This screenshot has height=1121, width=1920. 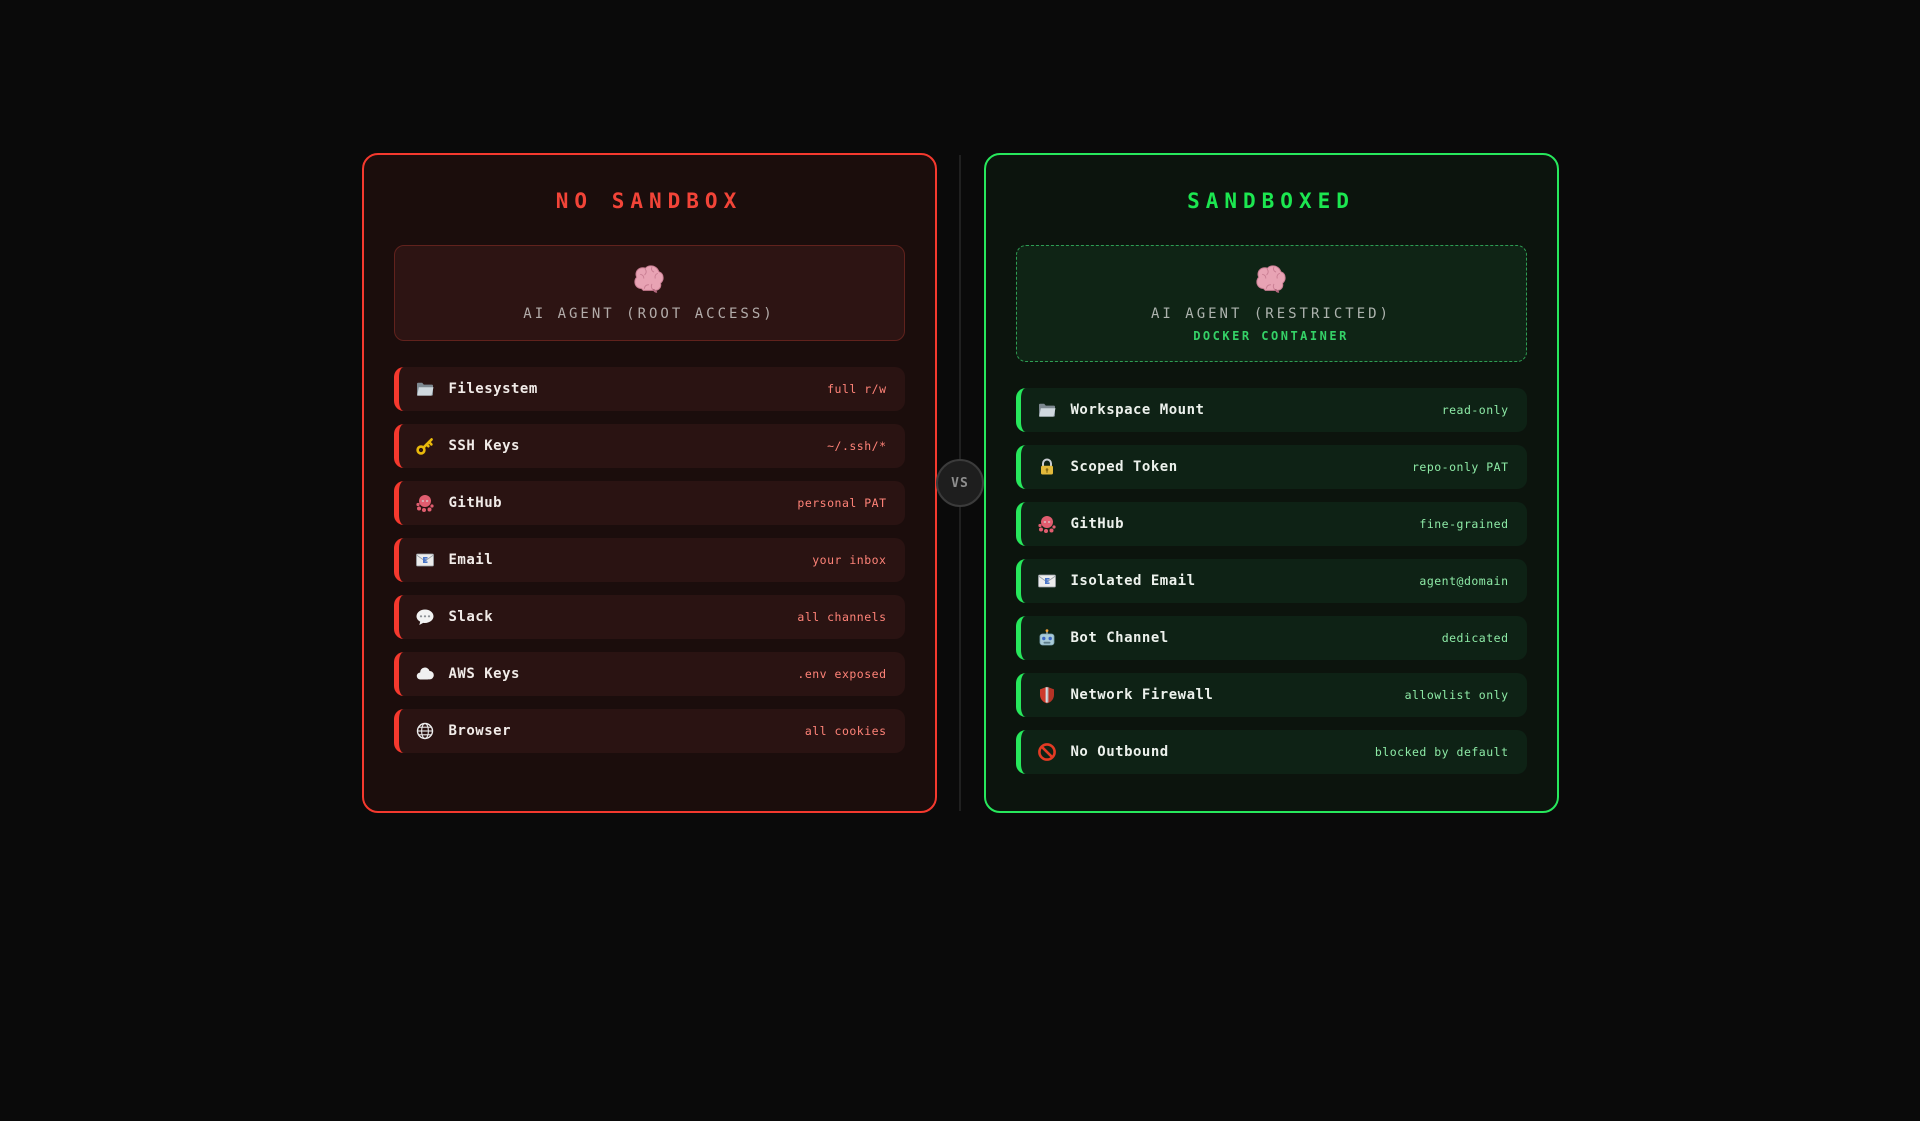 I want to click on capability-row: Isolated Email agent@domain, so click(x=1271, y=581).